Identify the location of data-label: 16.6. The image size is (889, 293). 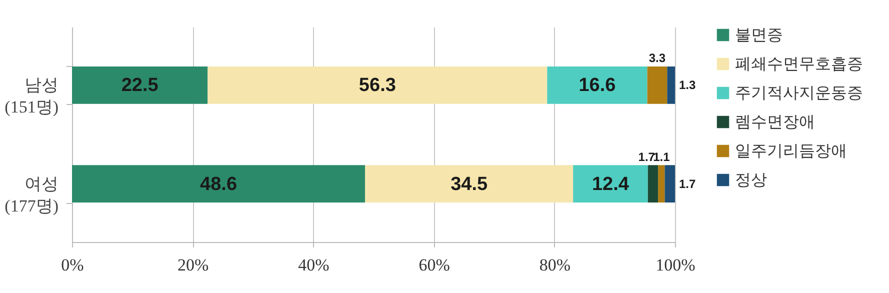
(597, 85).